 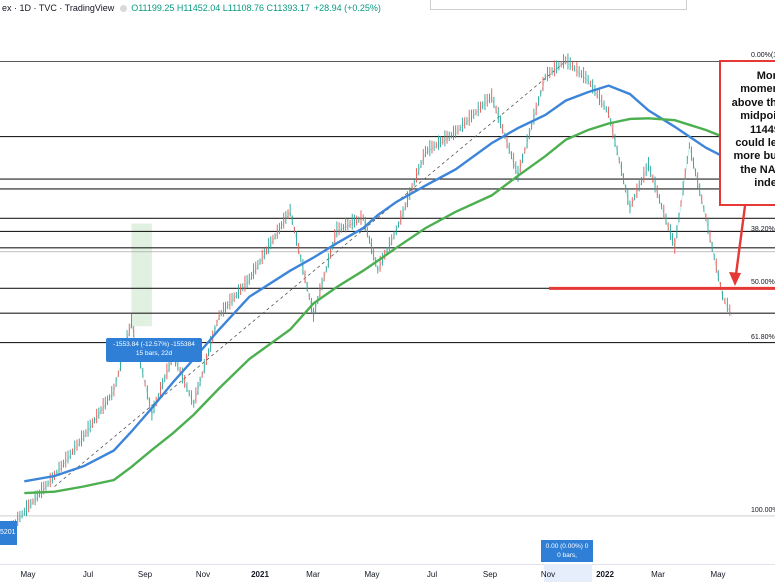 What do you see at coordinates (605, 574) in the screenshot?
I see `x-axis-tick-label: 2022` at bounding box center [605, 574].